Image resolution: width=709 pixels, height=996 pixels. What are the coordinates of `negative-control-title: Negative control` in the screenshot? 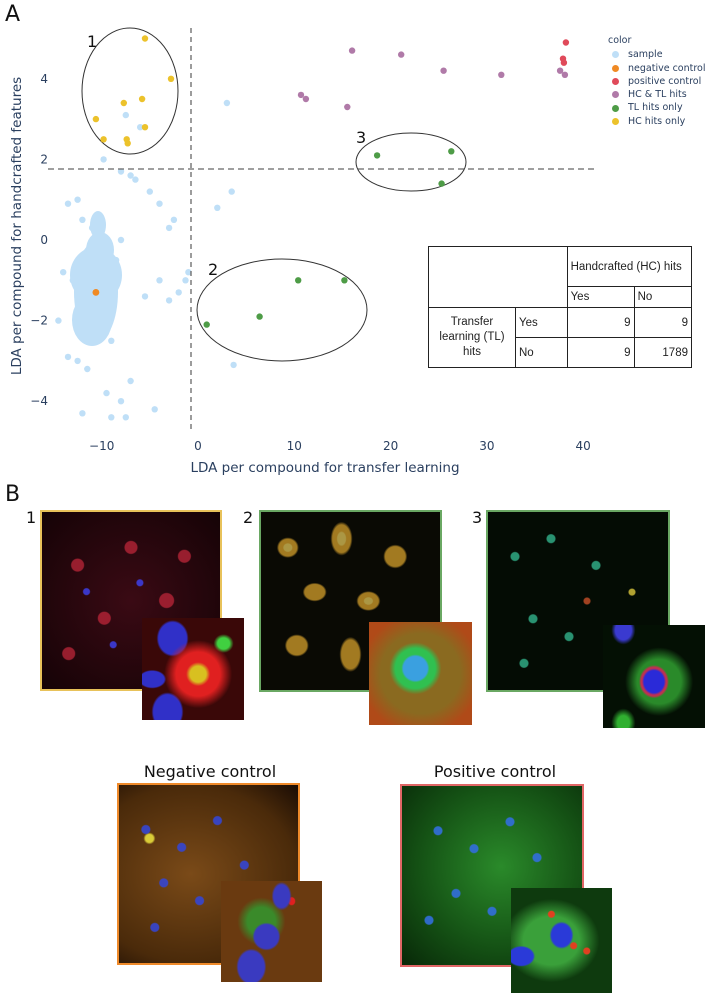 It's located at (210, 771).